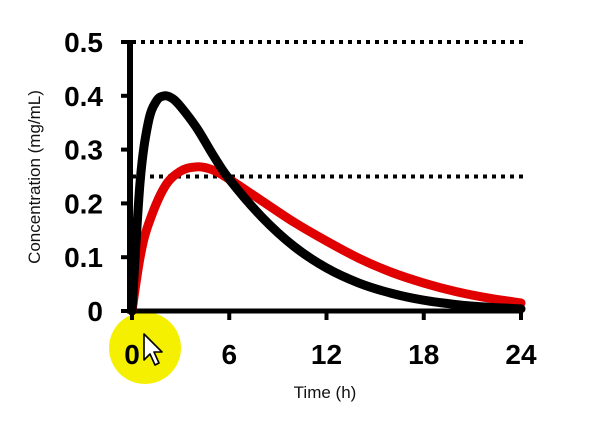 The width and height of the screenshot is (594, 424). I want to click on y-axis-label: Concentration (mg/mL), so click(34, 177).